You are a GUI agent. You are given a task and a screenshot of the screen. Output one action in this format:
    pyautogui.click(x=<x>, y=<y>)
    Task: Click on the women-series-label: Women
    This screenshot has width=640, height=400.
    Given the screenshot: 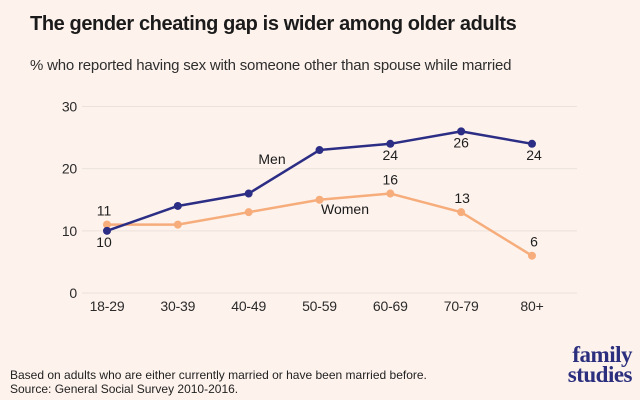 What is the action you would take?
    pyautogui.click(x=345, y=209)
    